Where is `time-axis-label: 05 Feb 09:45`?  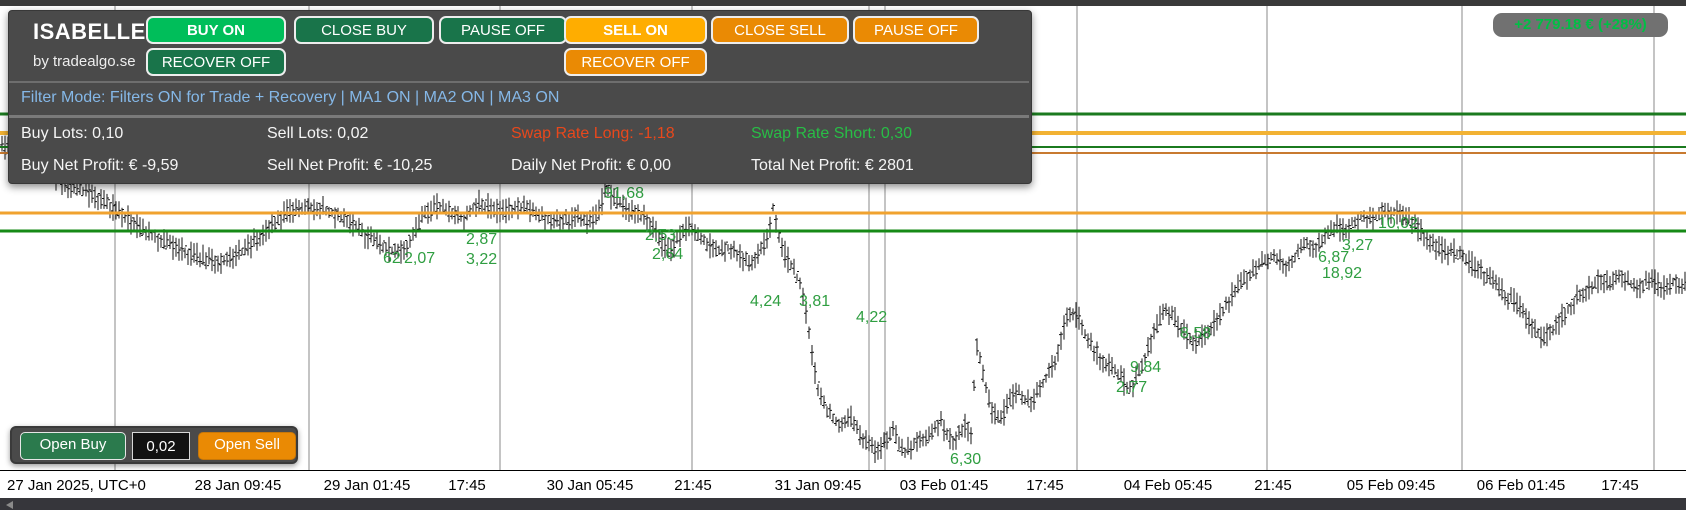 time-axis-label: 05 Feb 09:45 is located at coordinates (1391, 485).